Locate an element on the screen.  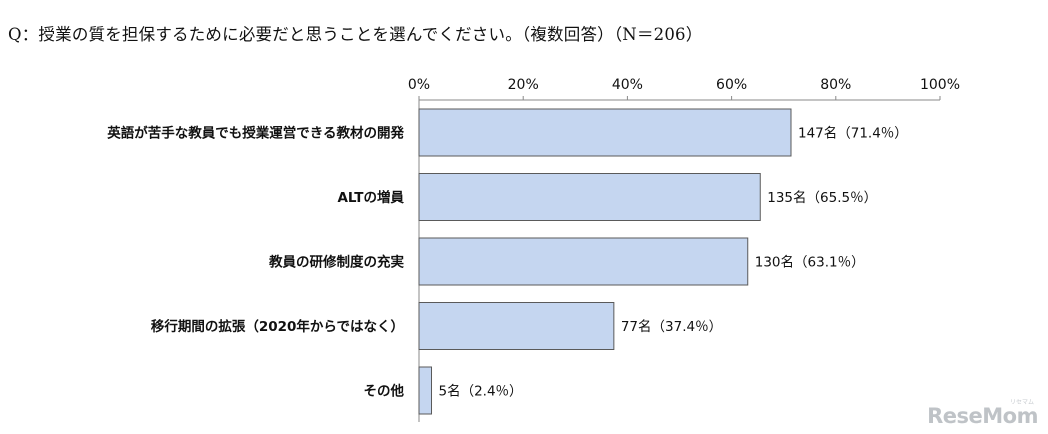
x-tick-label: 60% is located at coordinates (731, 85).